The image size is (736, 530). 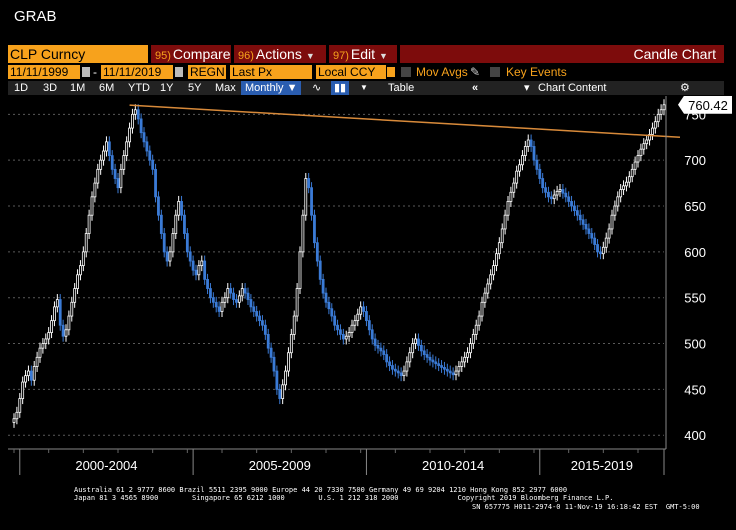 I want to click on mov-avgs-checkbox, so click(x=406, y=72).